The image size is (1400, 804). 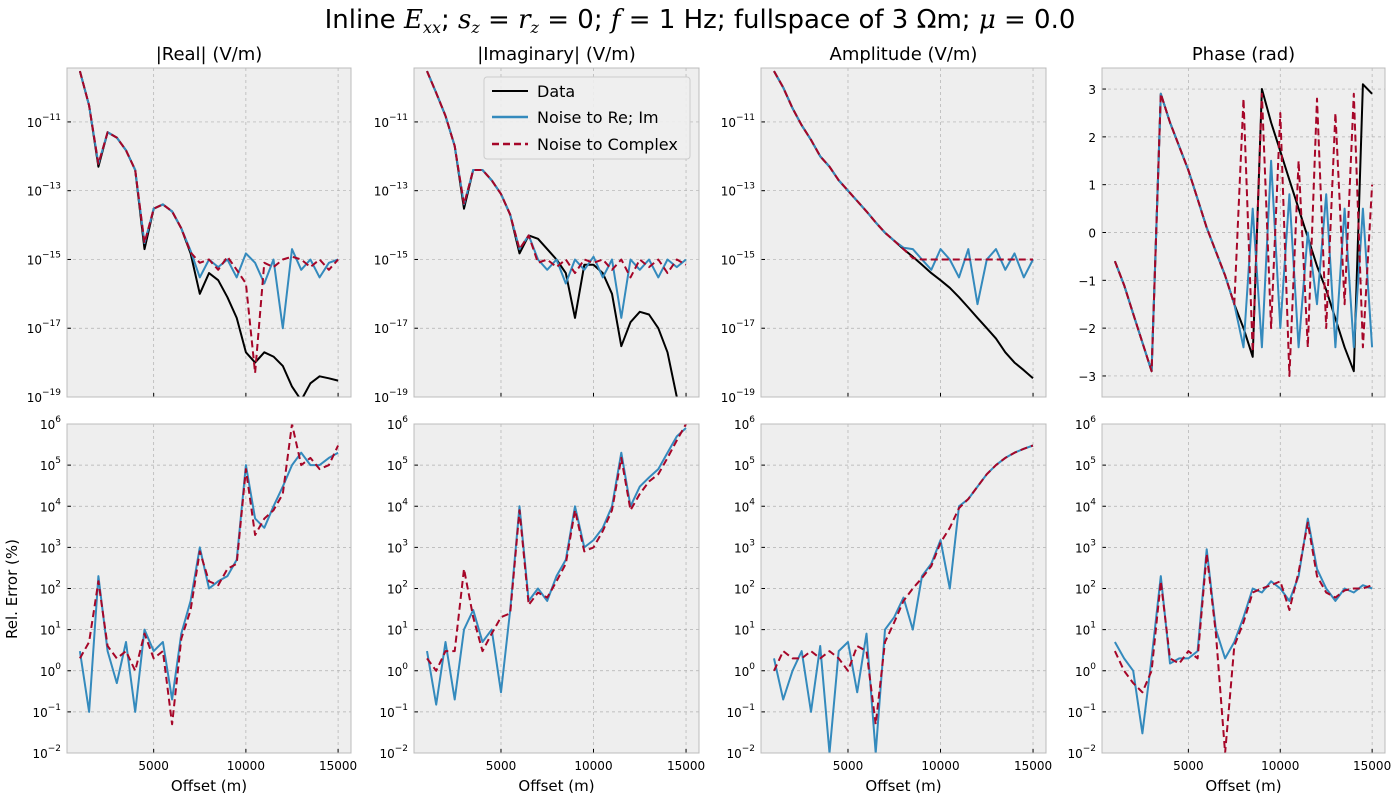 What do you see at coordinates (556, 54) in the screenshot?
I see `panel-title: |Imaginary| (V/m)` at bounding box center [556, 54].